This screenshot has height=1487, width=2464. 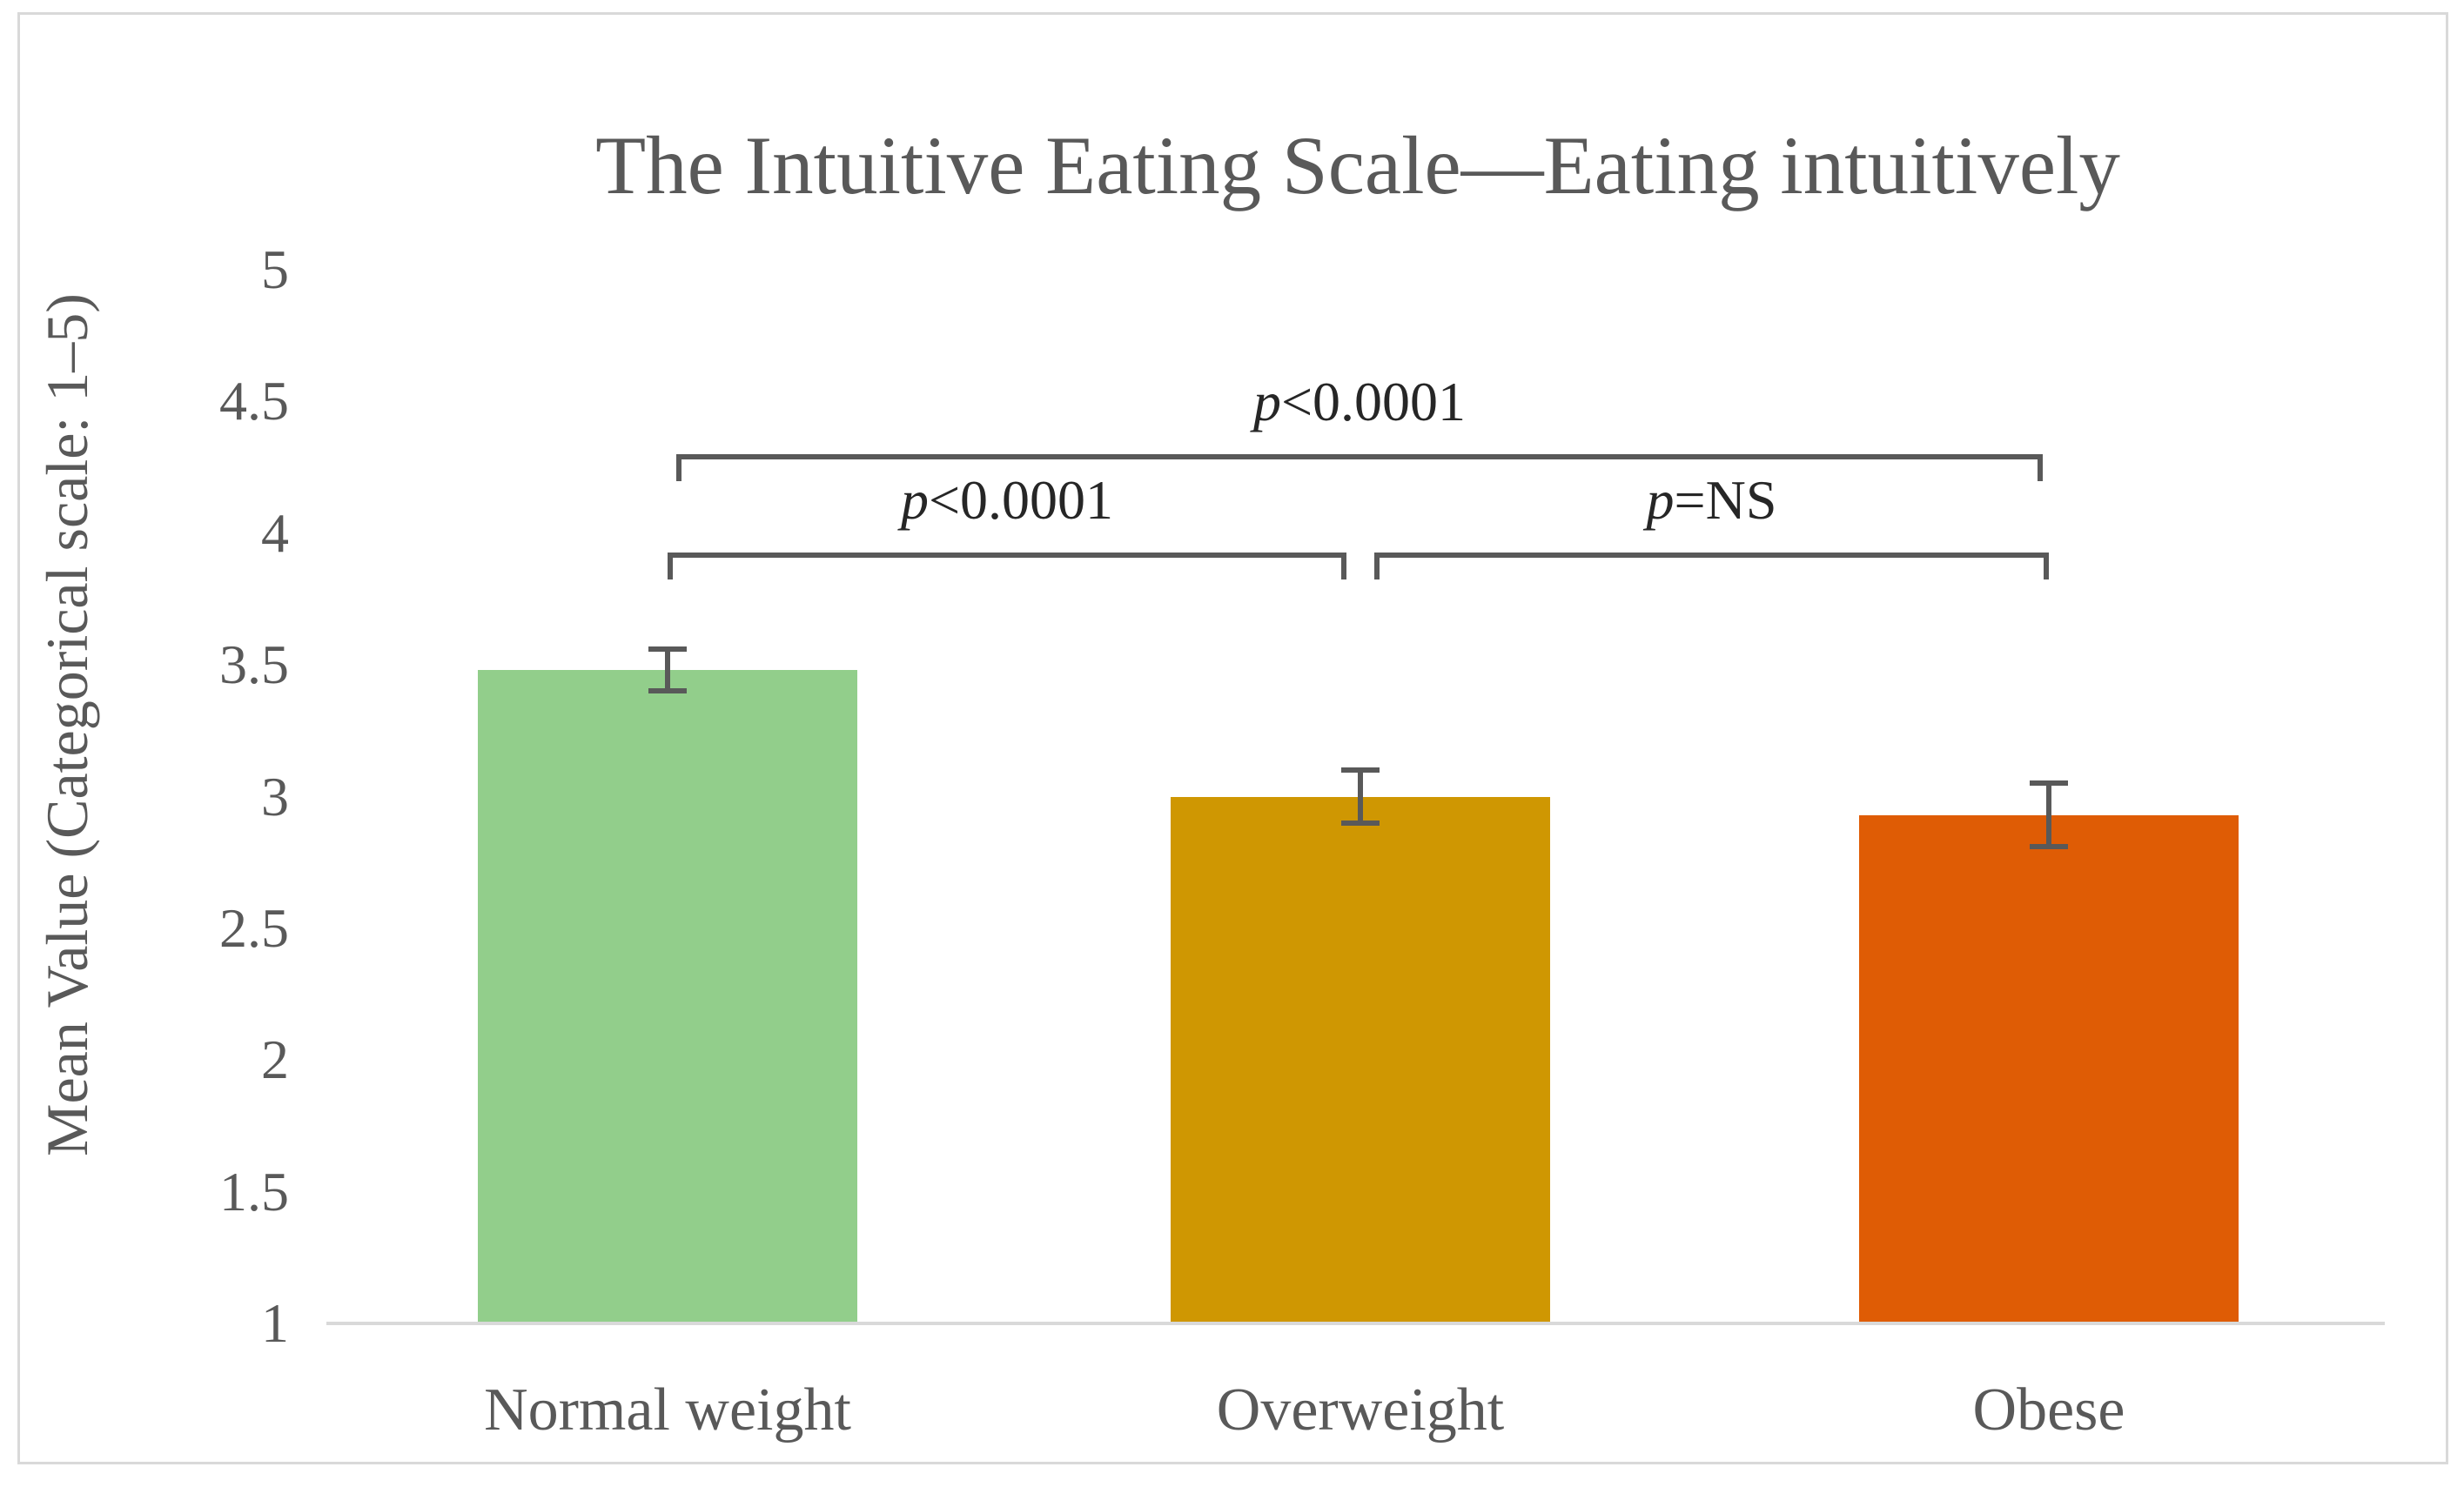 I want to click on error-bar-bottom-cap-normal-weight, so click(x=667, y=691).